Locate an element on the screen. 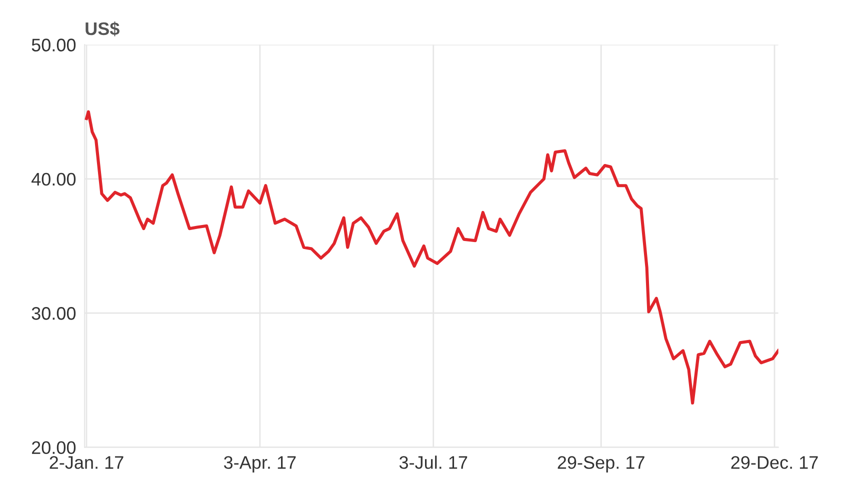  y-axis-title: US$ is located at coordinates (103, 29).